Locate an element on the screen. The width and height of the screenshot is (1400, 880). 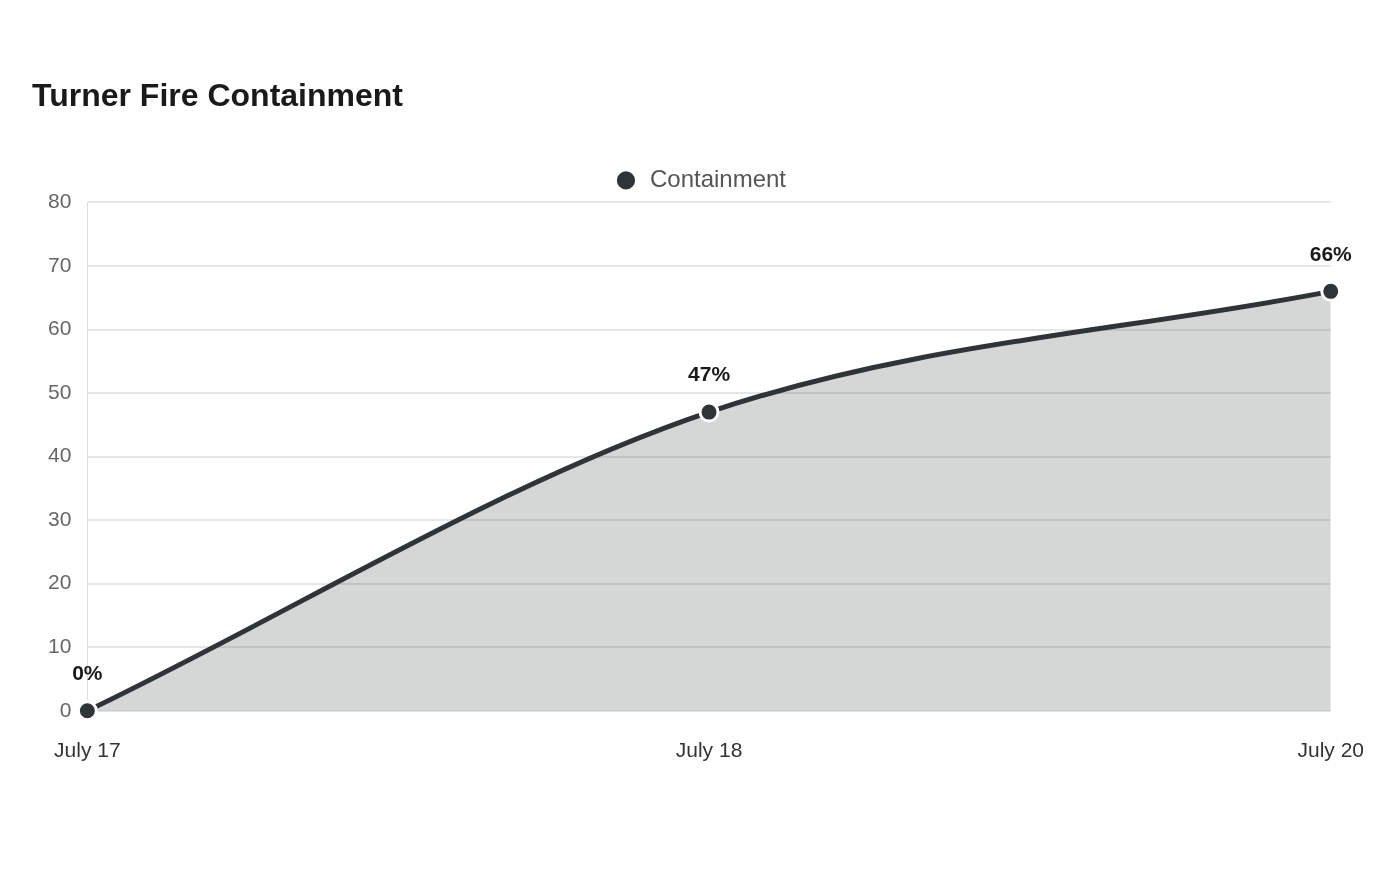
y-tick-label: 0 is located at coordinates (65, 709).